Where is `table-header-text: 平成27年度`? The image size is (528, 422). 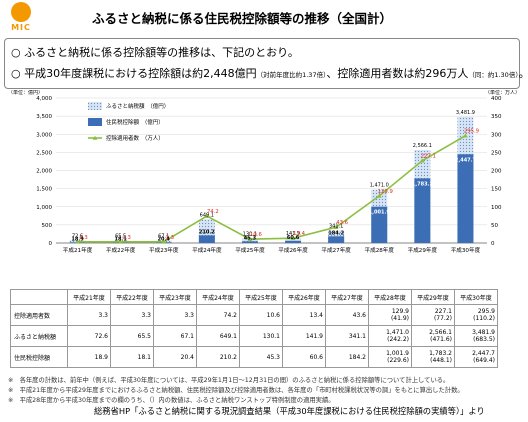
table-header-text: 平成27年度 is located at coordinates (347, 298).